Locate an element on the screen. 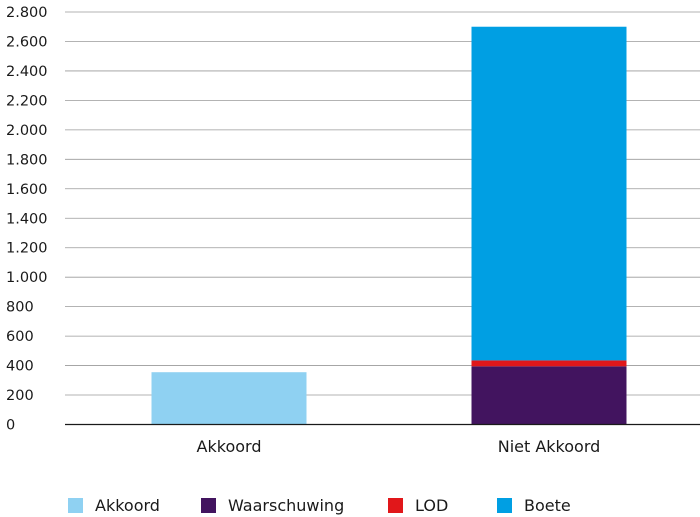 This screenshot has width=700, height=517. y-tick-label: 800 is located at coordinates (20, 308).